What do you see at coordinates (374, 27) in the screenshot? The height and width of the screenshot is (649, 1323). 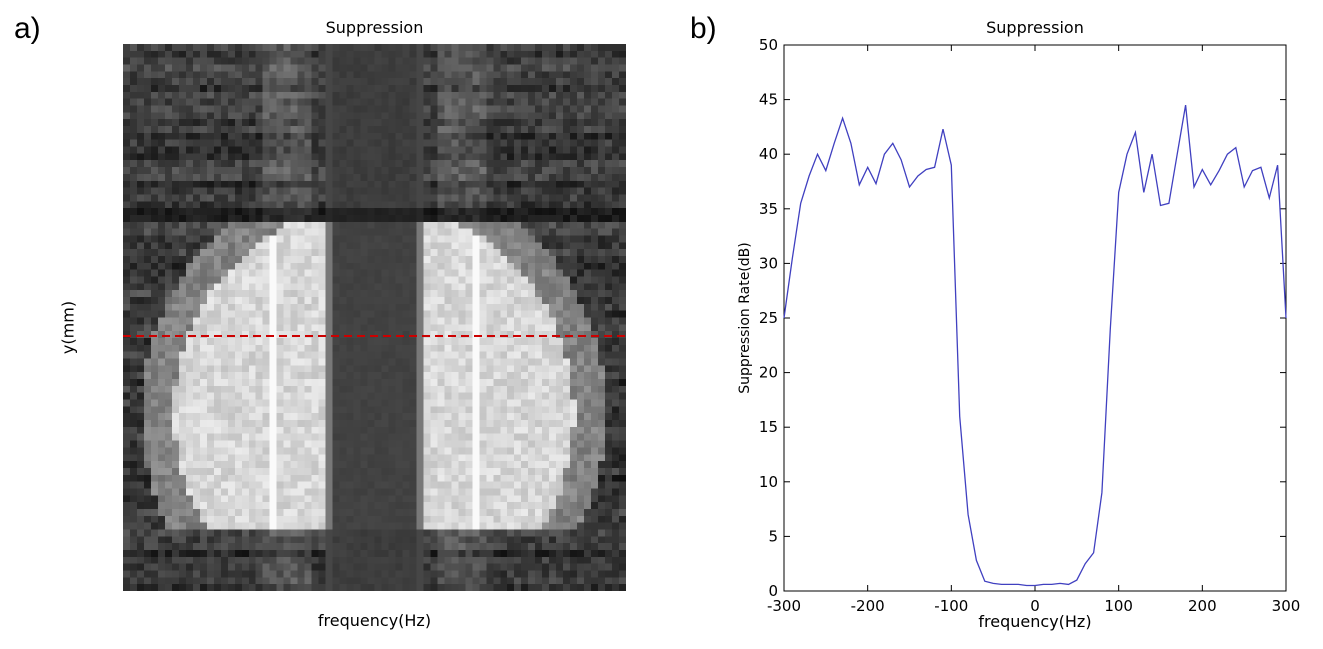 I see `panel-a-title: Suppression` at bounding box center [374, 27].